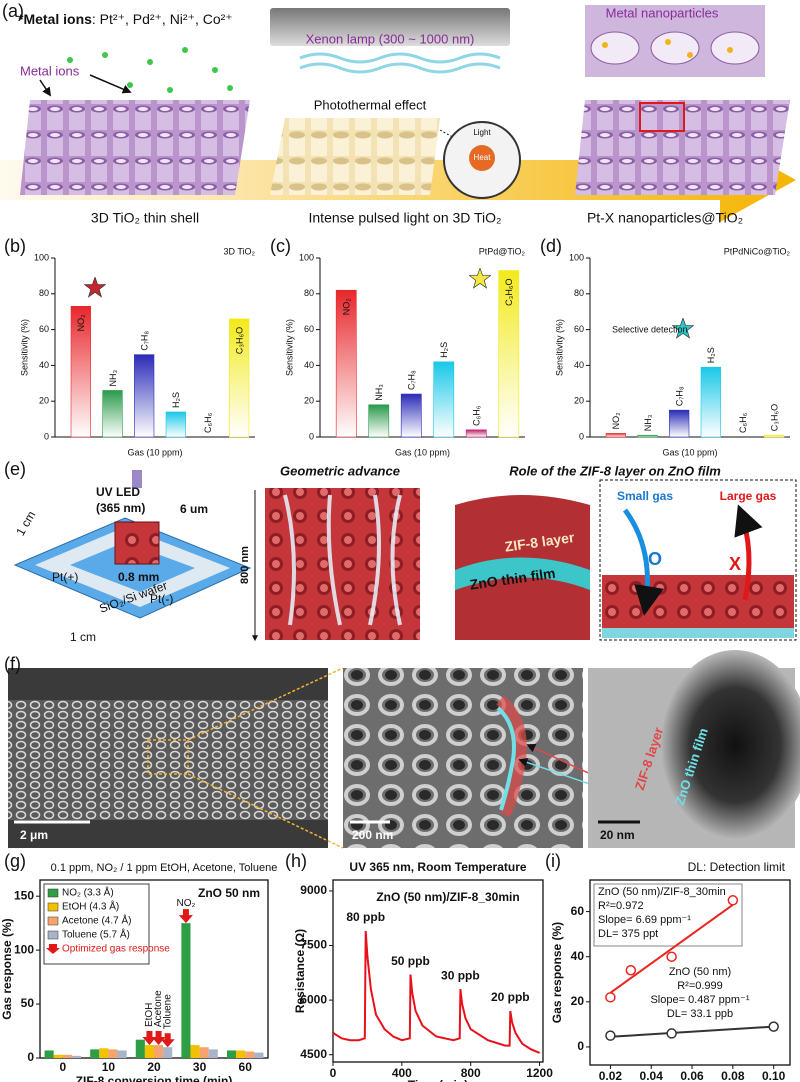 The height and width of the screenshot is (1082, 800). Describe the element at coordinates (154, 1078) in the screenshot. I see `x-axis-label: ZIF-8 conversion time (min)` at that location.